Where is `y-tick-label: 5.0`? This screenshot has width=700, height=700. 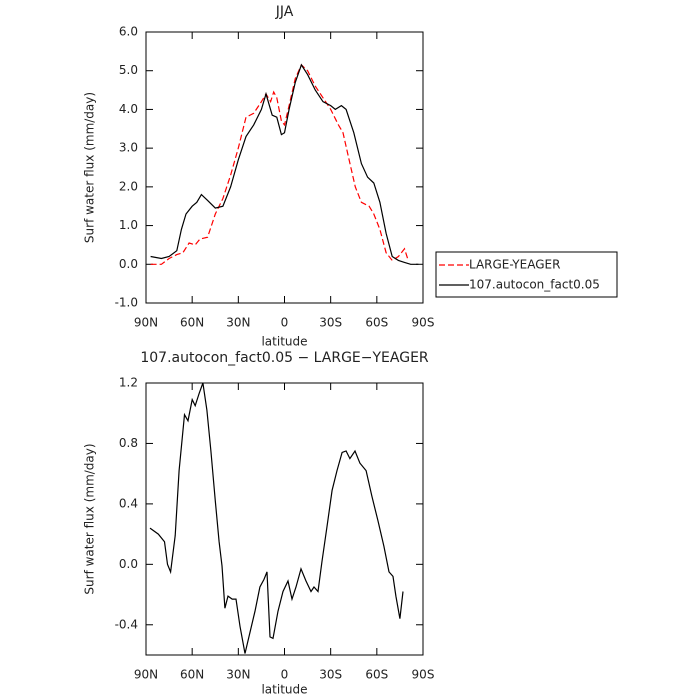
y-tick-label: 5.0 is located at coordinates (128, 70).